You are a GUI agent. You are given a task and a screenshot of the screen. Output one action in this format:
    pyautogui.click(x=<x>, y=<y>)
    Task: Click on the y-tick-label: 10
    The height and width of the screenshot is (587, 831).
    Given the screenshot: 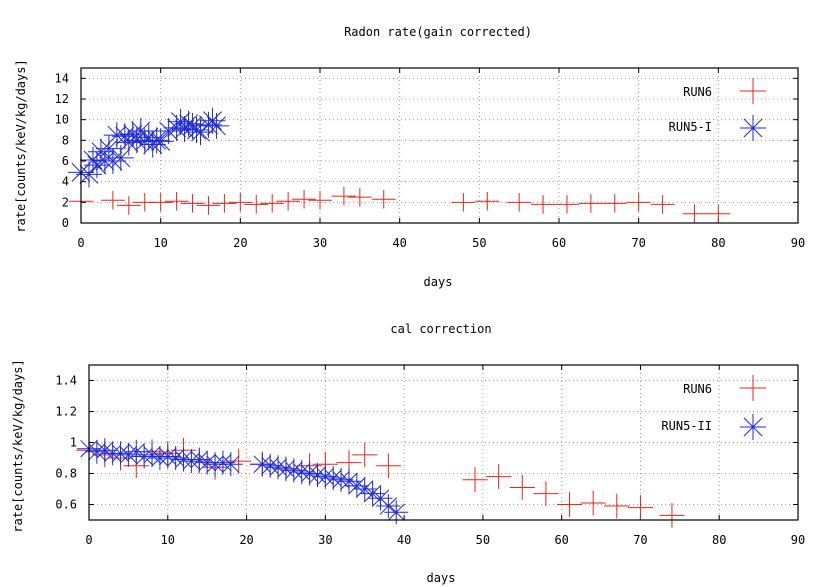 What is the action you would take?
    pyautogui.click(x=62, y=120)
    